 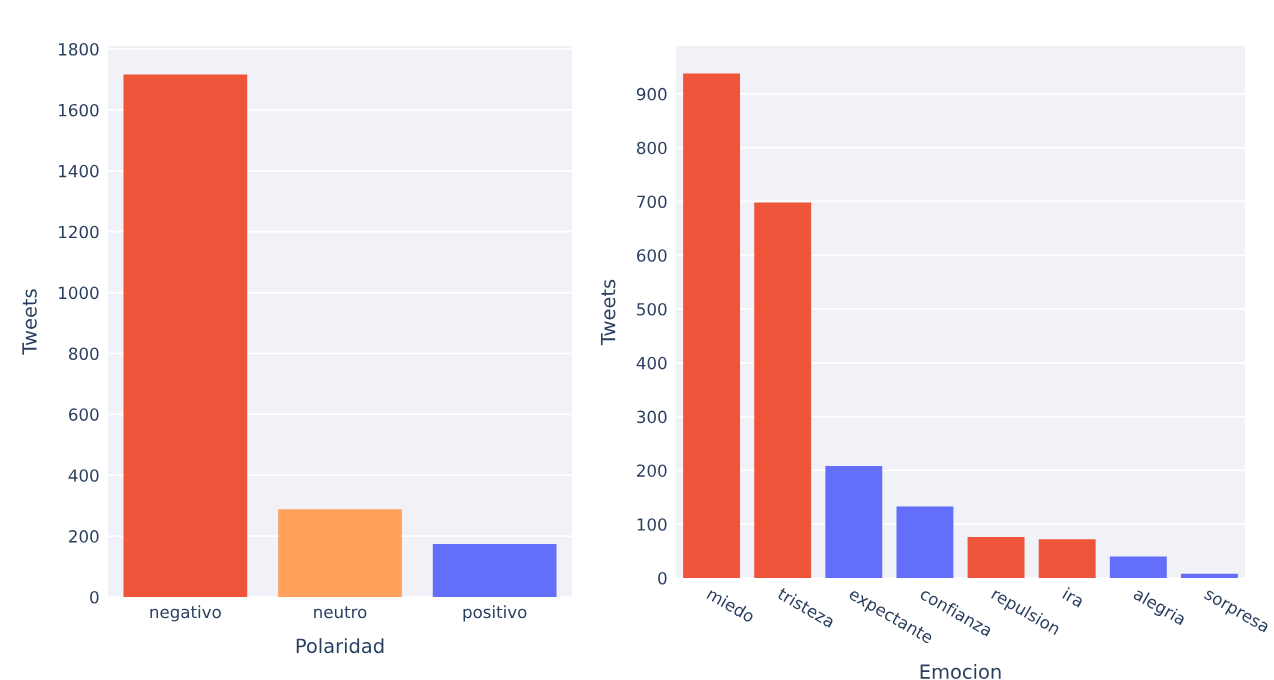 I want to click on y-tick-label: 100, so click(x=652, y=524).